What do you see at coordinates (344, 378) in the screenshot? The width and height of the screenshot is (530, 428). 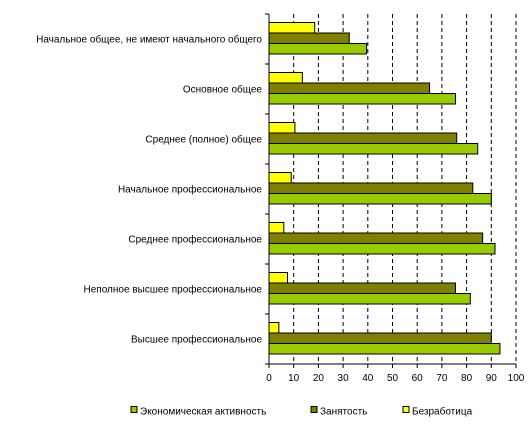 I see `x-tick-label: 30` at bounding box center [344, 378].